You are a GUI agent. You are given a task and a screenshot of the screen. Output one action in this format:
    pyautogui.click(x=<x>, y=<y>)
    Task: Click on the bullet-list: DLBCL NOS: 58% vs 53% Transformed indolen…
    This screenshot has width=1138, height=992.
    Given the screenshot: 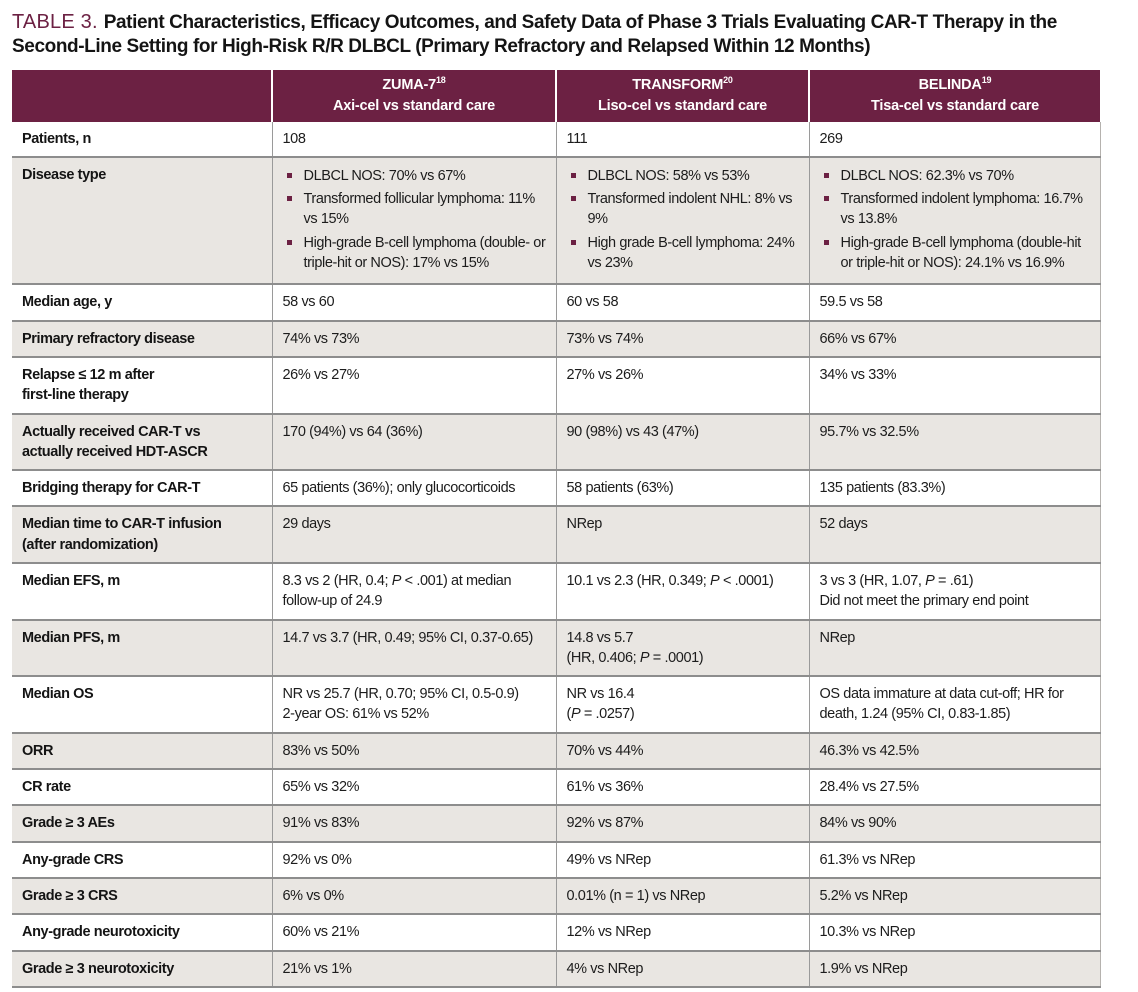 What is the action you would take?
    pyautogui.click(x=684, y=219)
    